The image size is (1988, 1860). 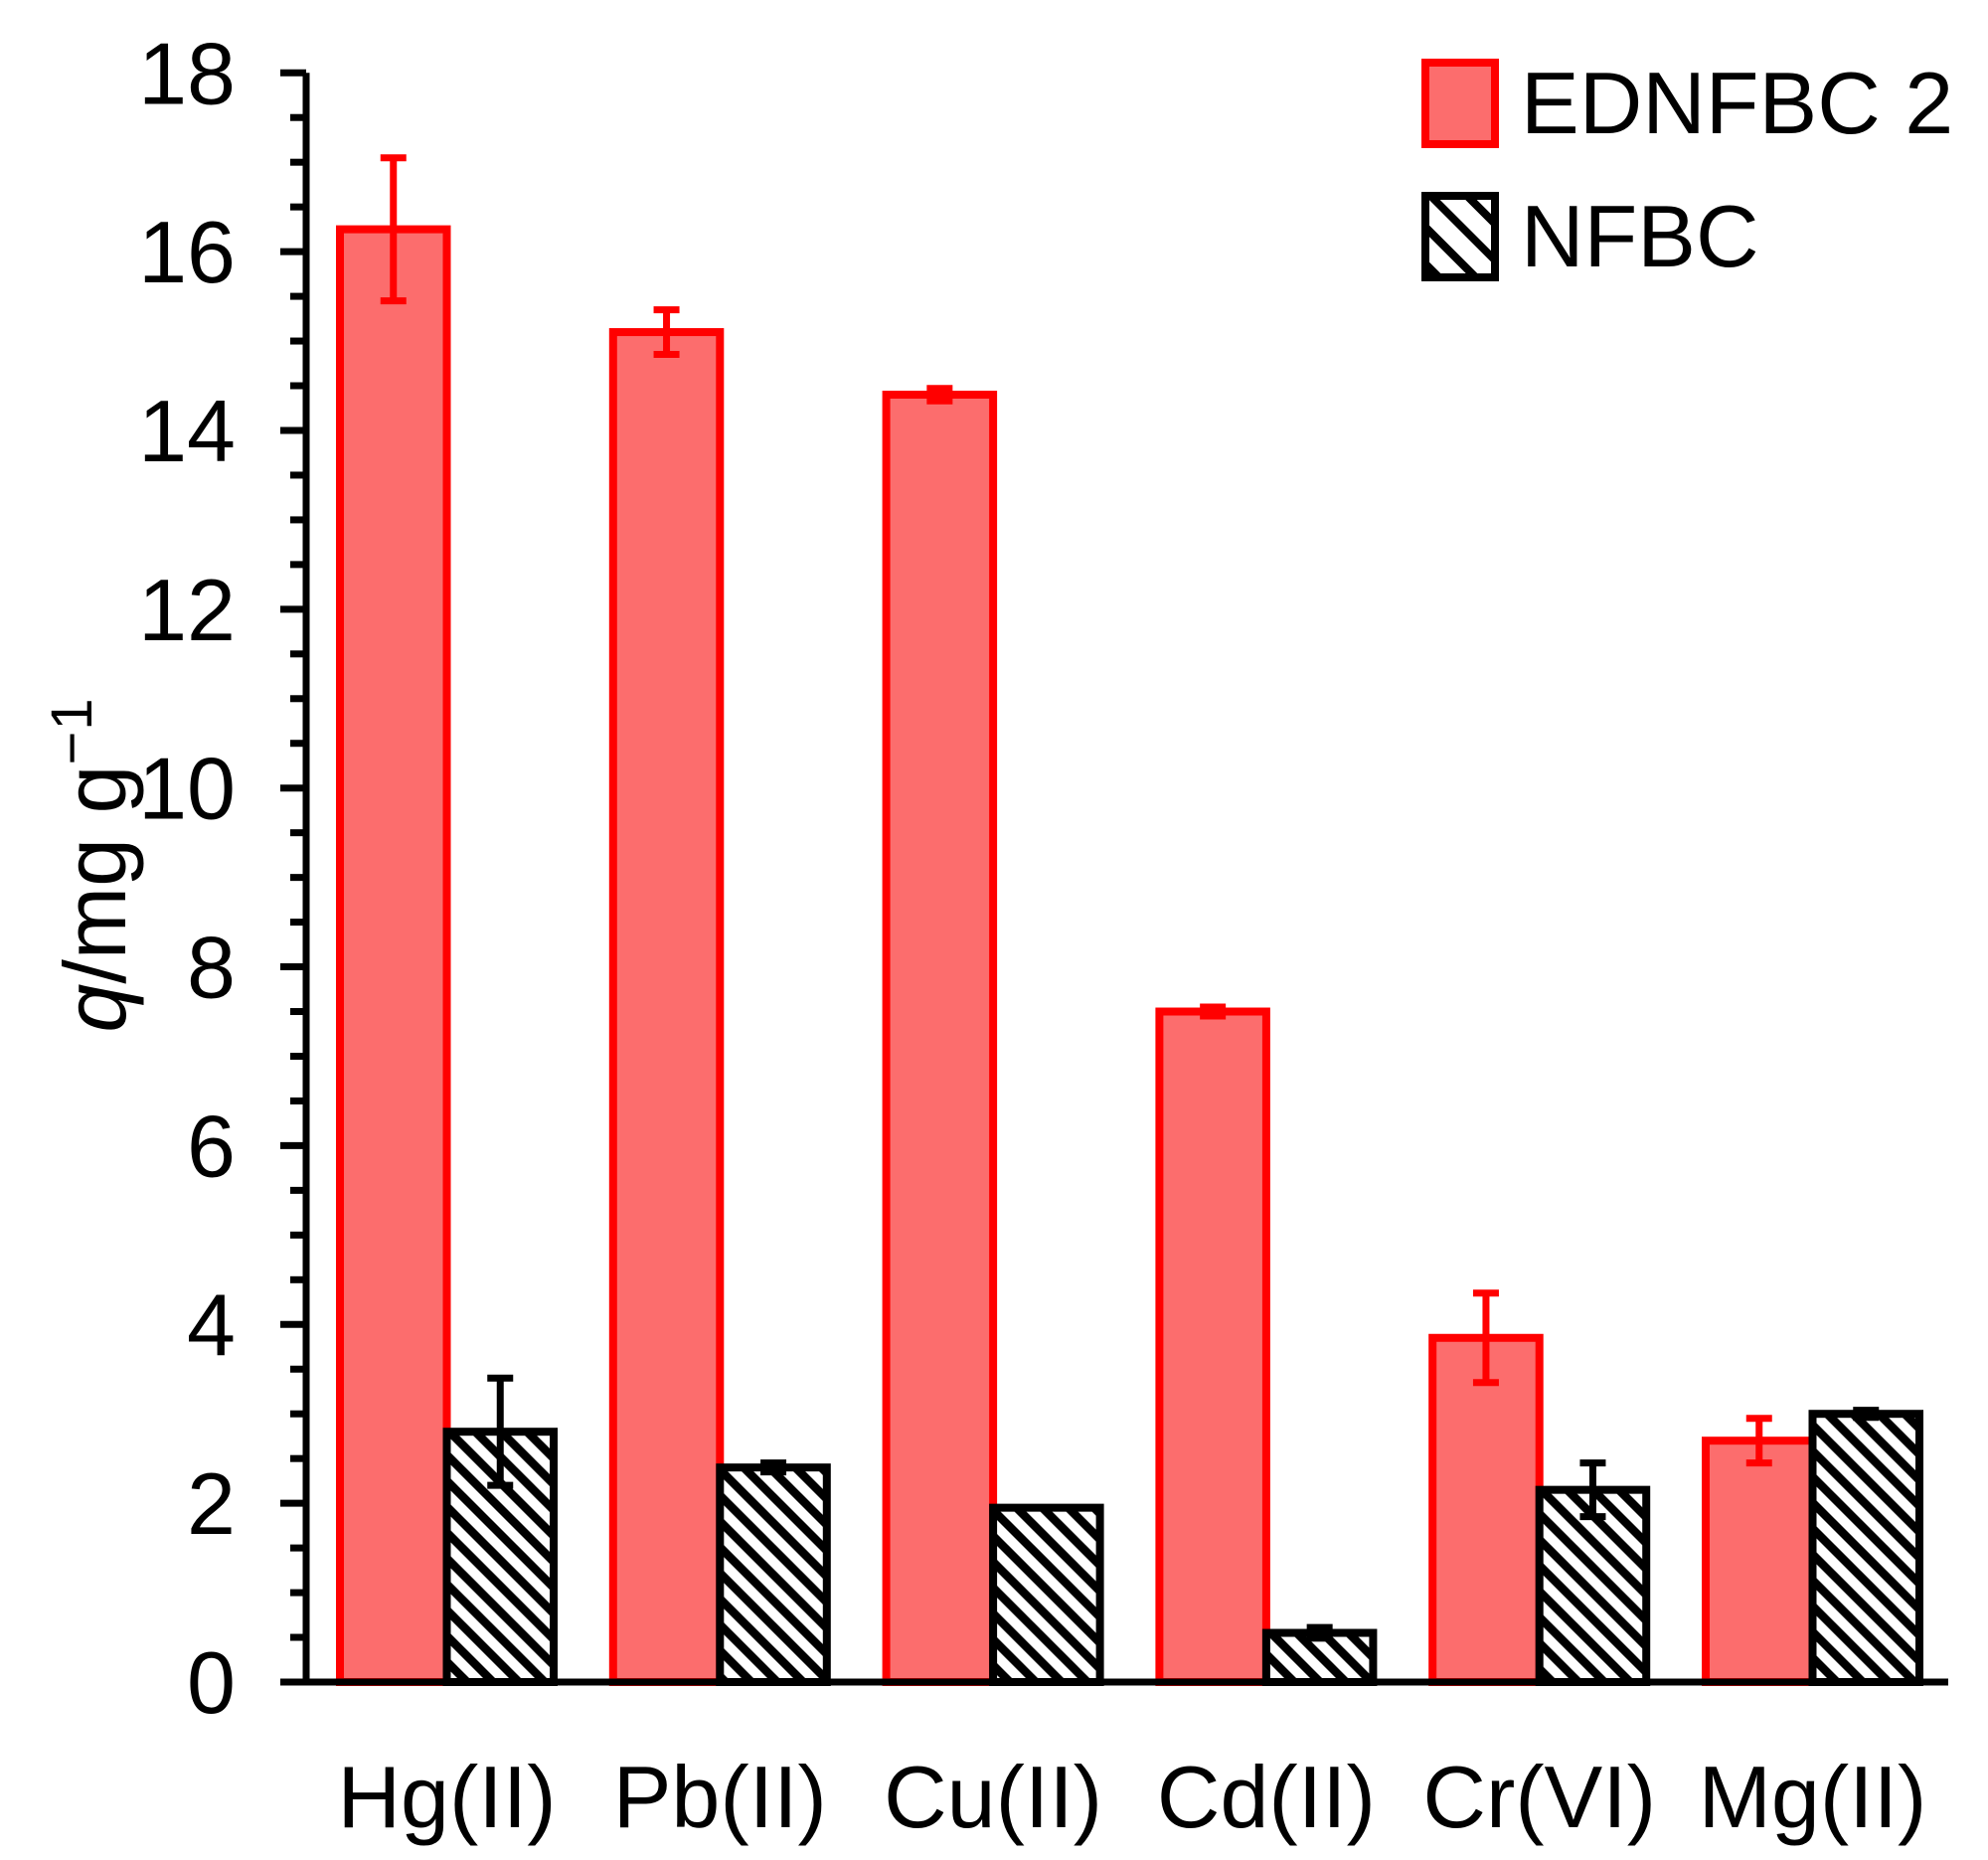 What do you see at coordinates (1865, 1548) in the screenshot?
I see `bar-nfbc-mgii` at bounding box center [1865, 1548].